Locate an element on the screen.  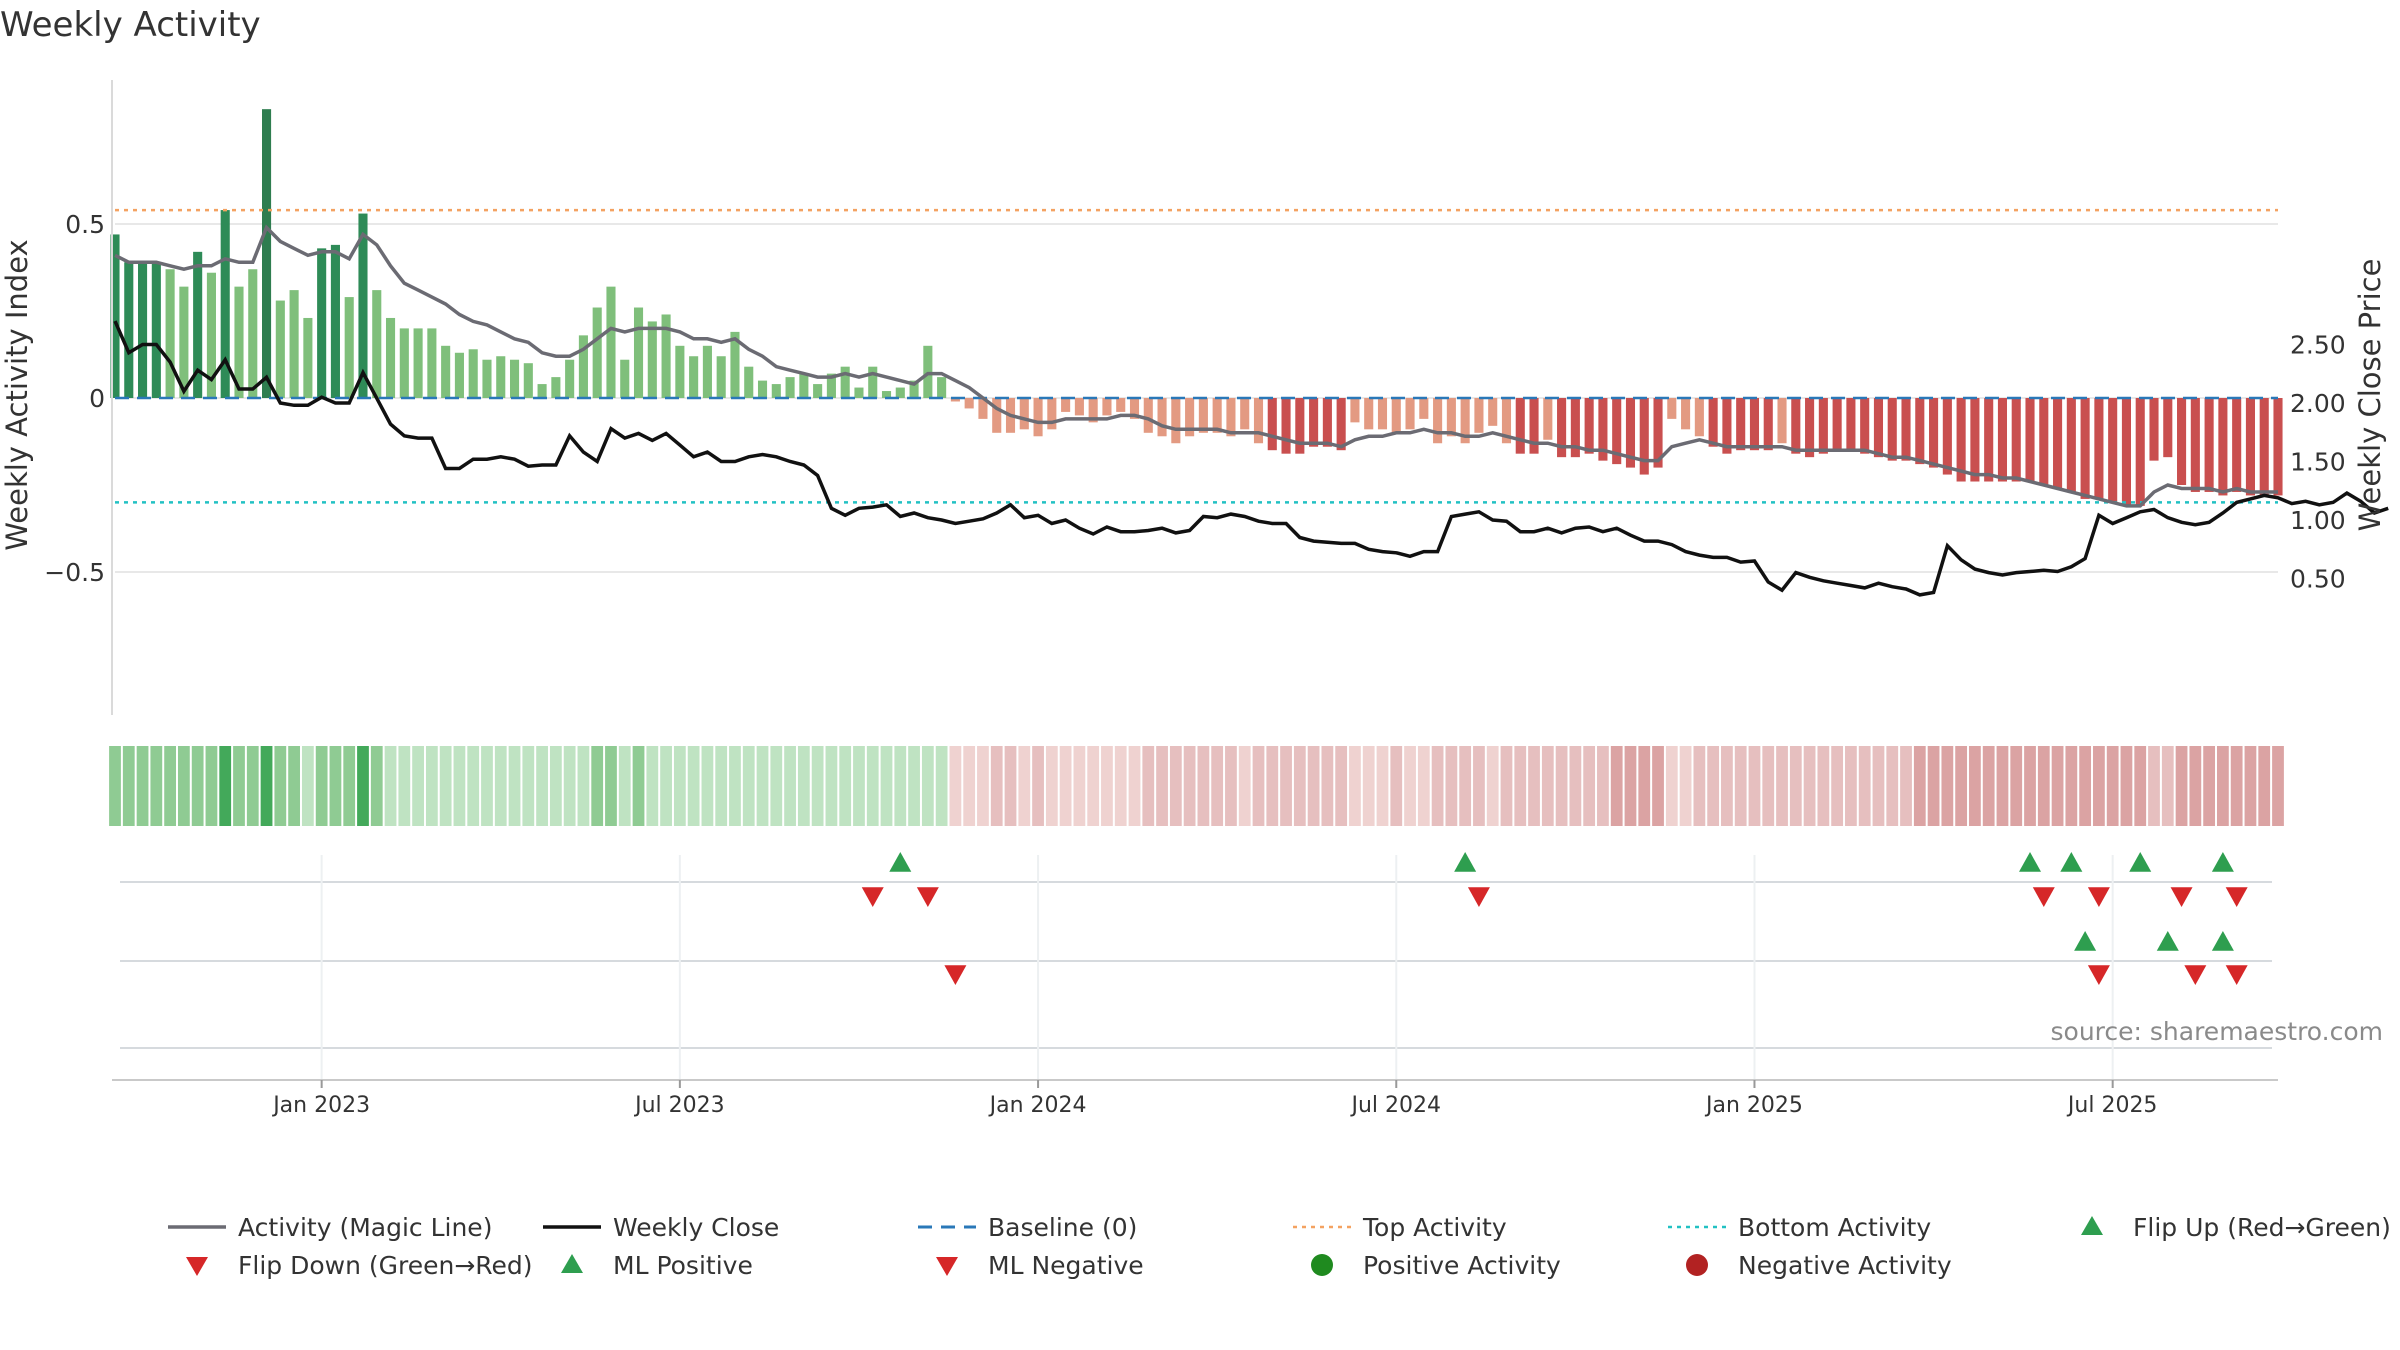
y-left-tick-label: −0.5 is located at coordinates (74, 572).